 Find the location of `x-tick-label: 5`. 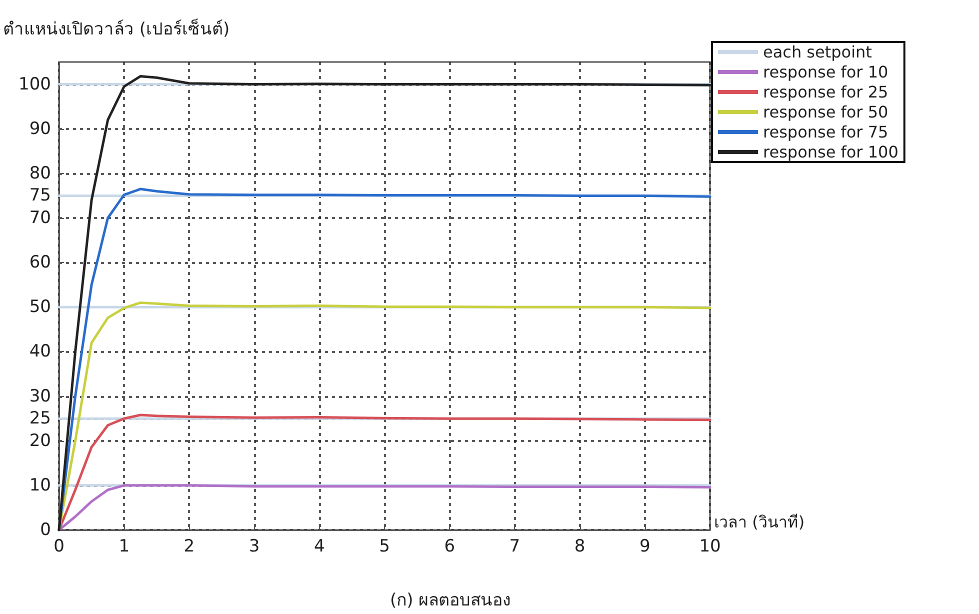

x-tick-label: 5 is located at coordinates (384, 546).